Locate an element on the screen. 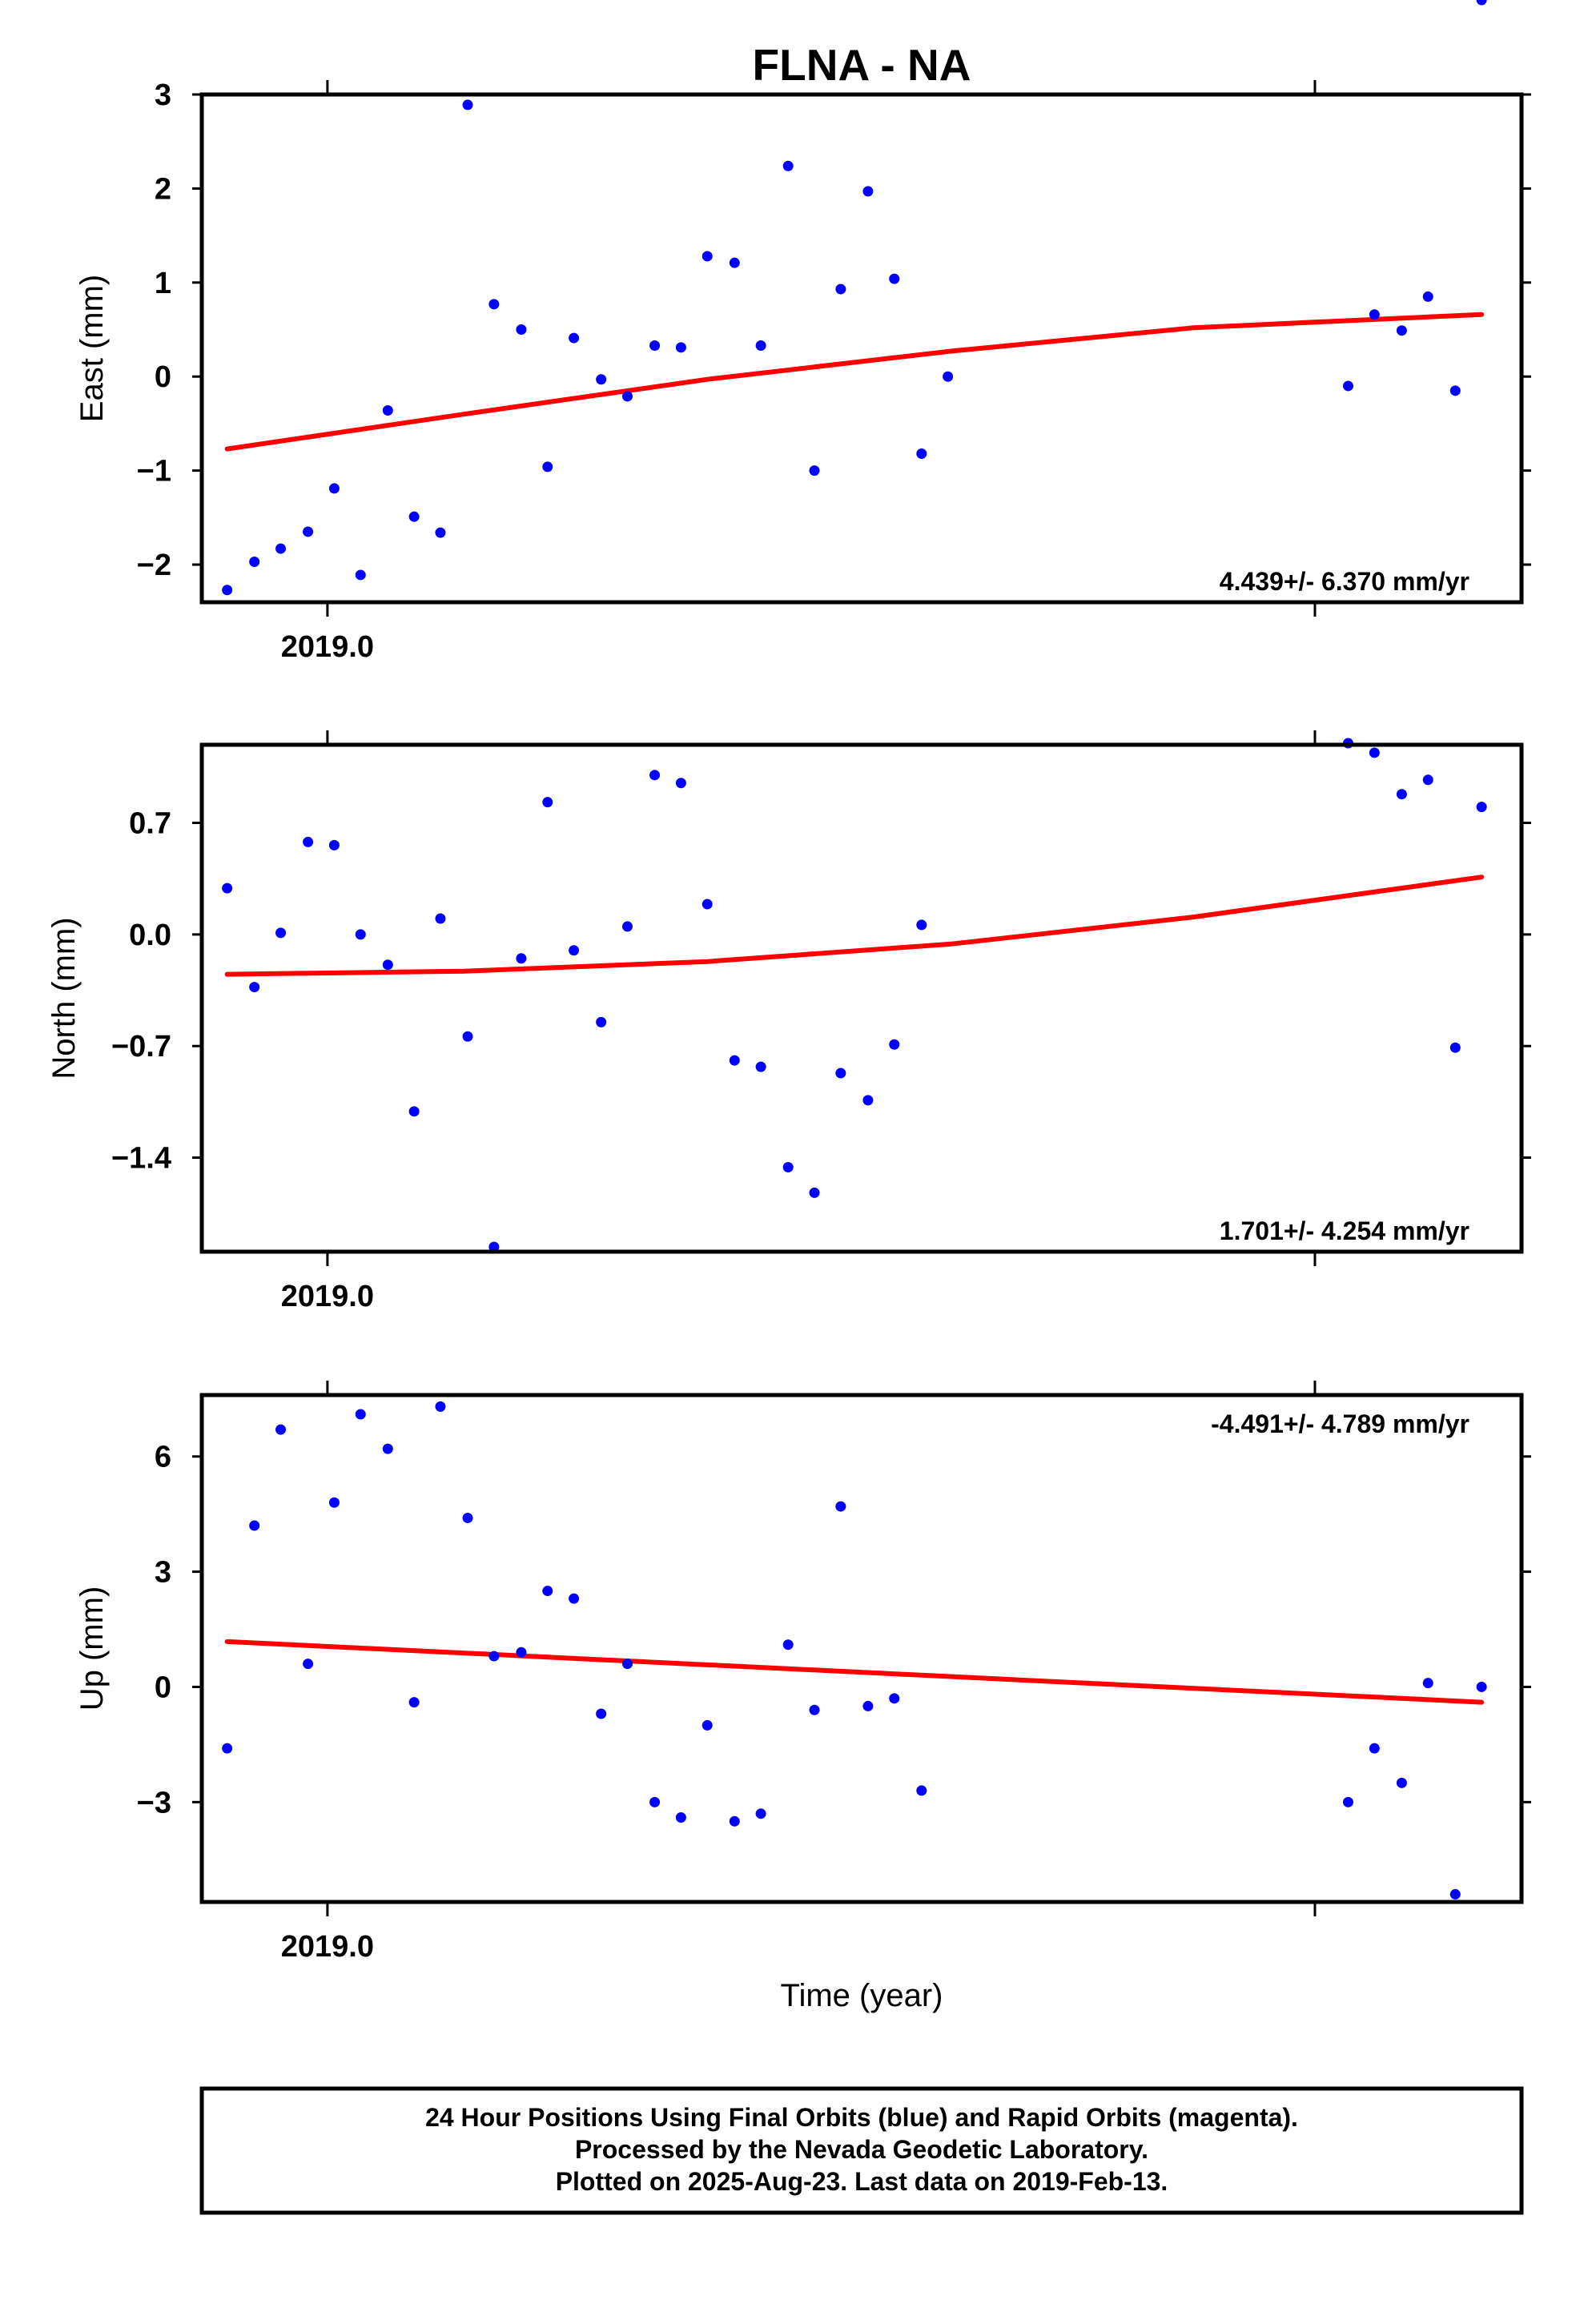 This screenshot has width=1592, height=2324. y-axis-label: North (mm) is located at coordinates (64, 998).